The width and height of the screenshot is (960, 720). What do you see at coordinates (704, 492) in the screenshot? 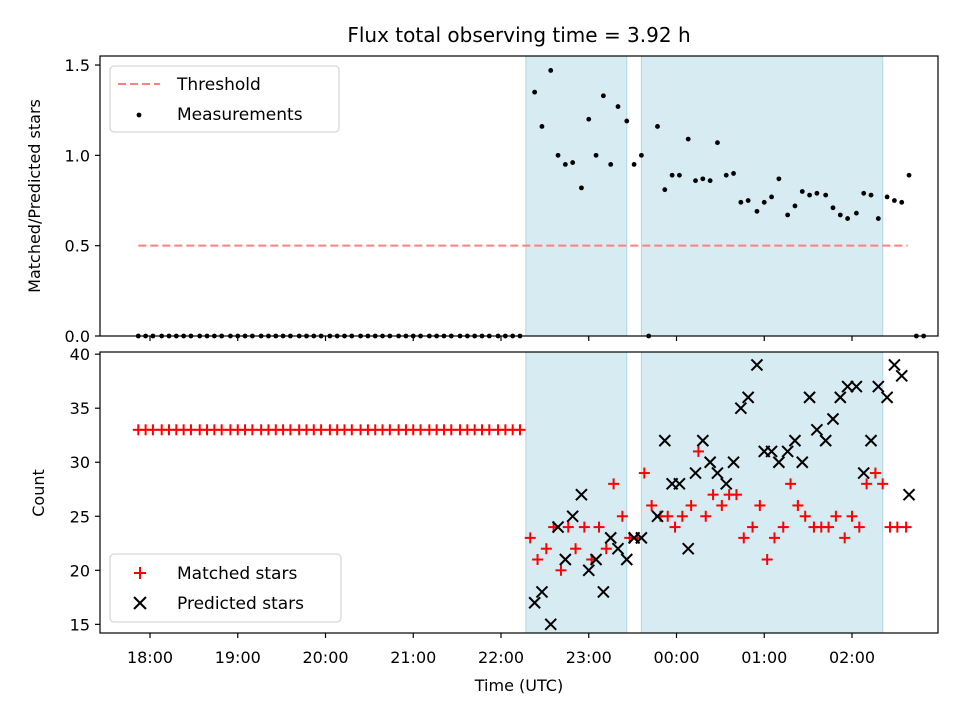
I see `bottom-shaded-intervals` at bounding box center [704, 492].